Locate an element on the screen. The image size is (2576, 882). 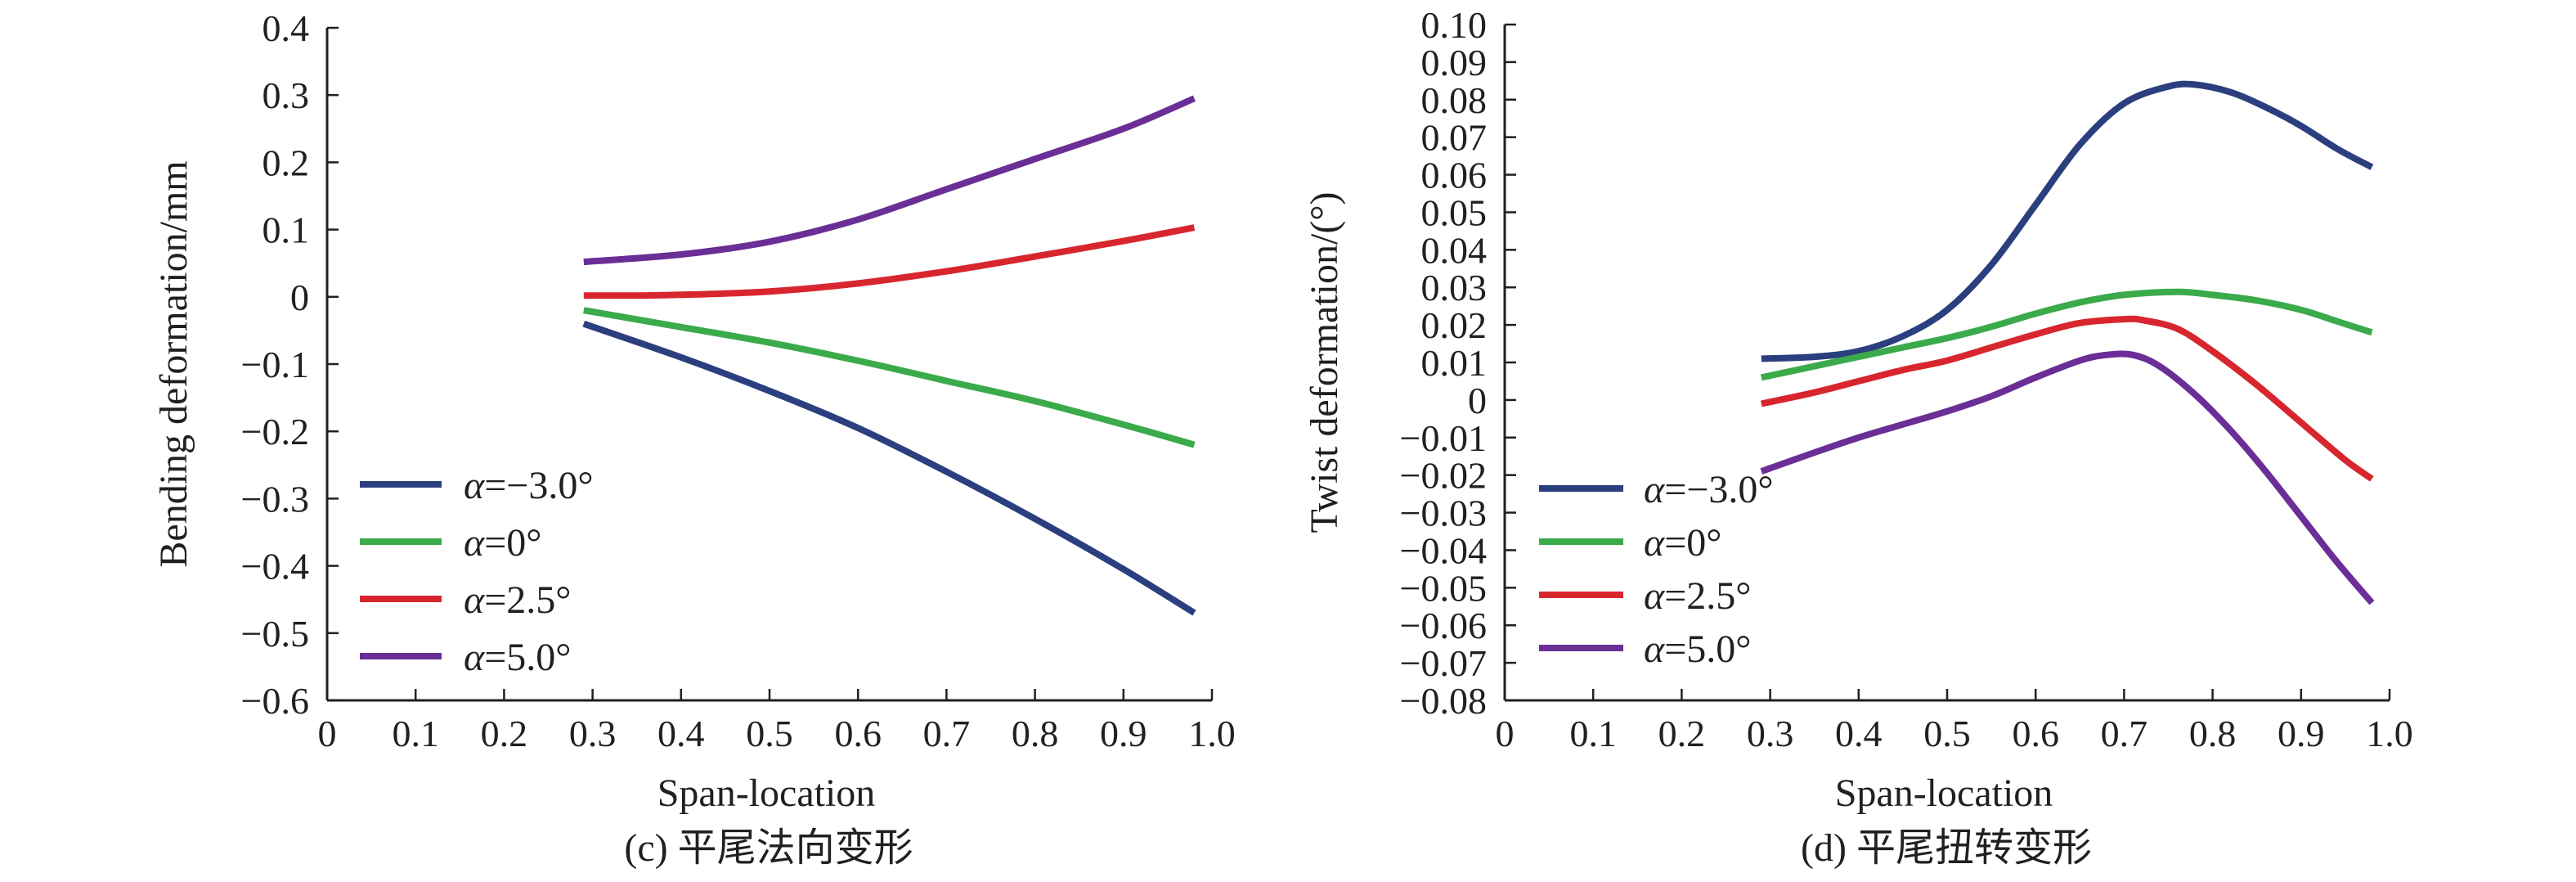
y-axis-title: Bending deformation/mm is located at coordinates (174, 364).